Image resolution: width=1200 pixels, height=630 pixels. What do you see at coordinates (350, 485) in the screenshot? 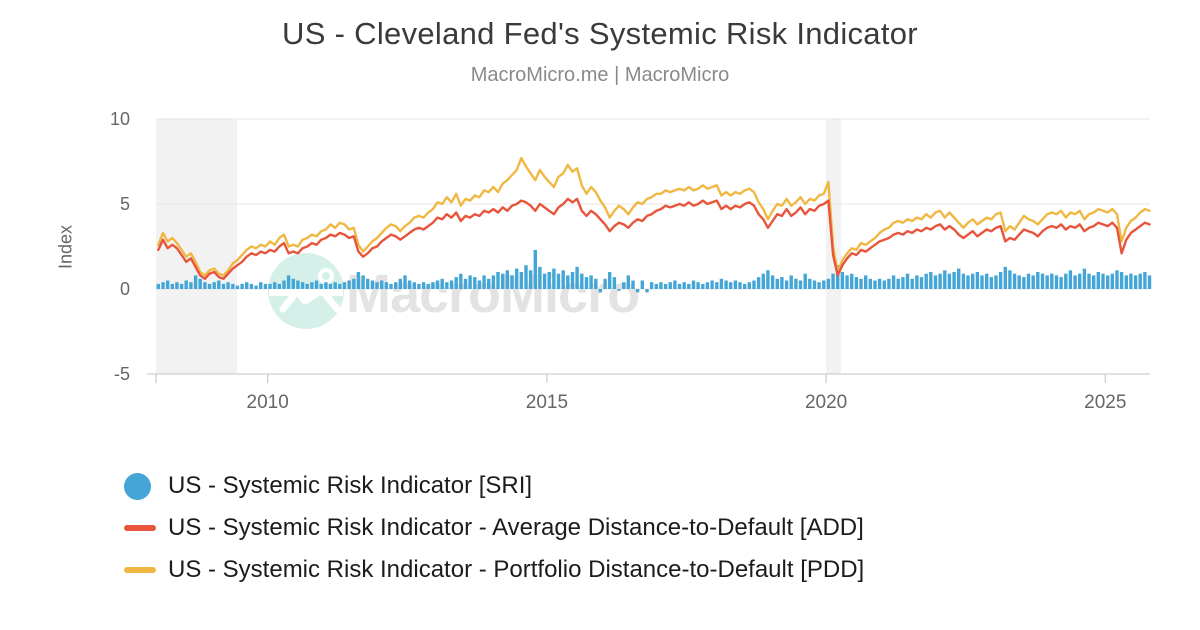
I see `legend-label-sri: US - Systemic Risk Indicator [SRI]` at bounding box center [350, 485].